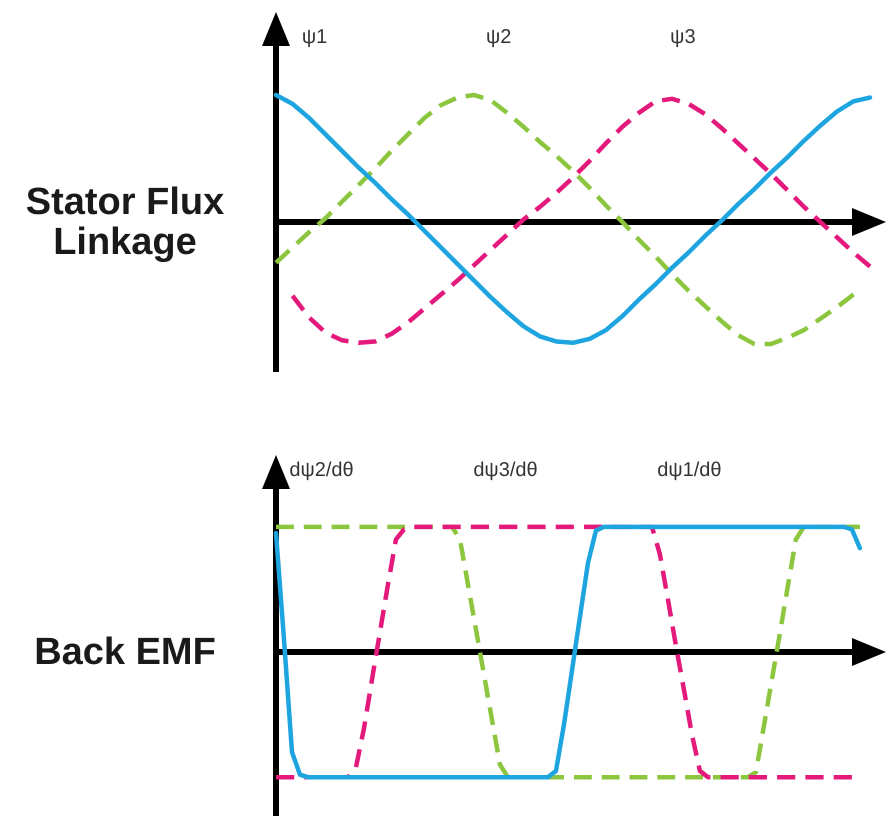 Image resolution: width=889 pixels, height=820 pixels. Describe the element at coordinates (125, 222) in the screenshot. I see `y-axis-title: Stator Flux Linkage` at that location.